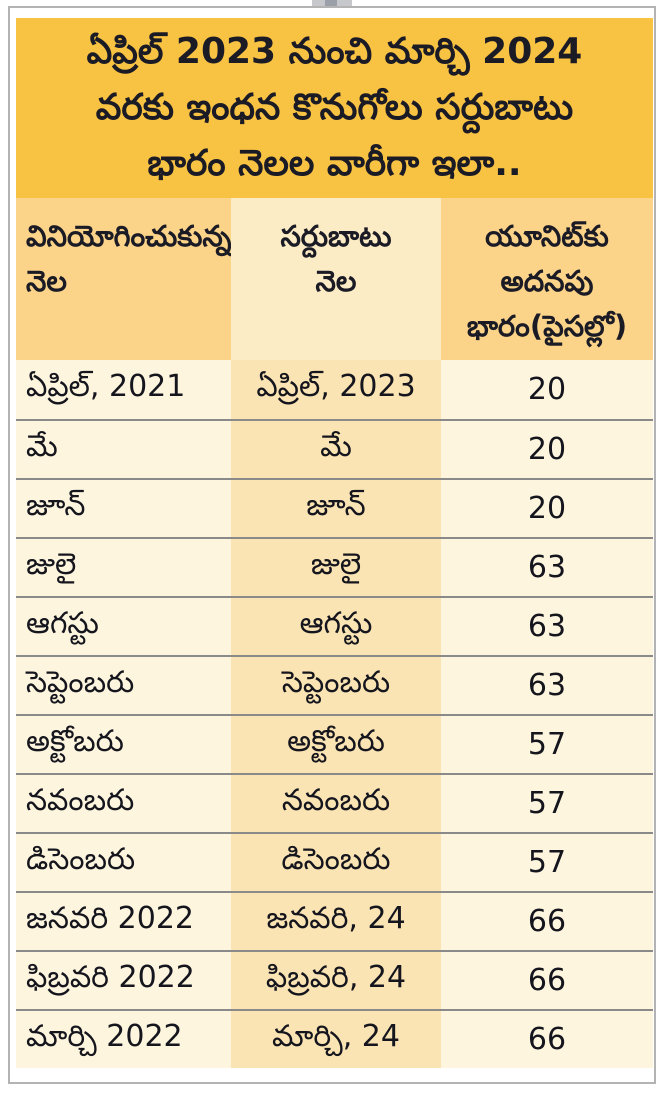 This screenshot has width=670, height=1095. What do you see at coordinates (123, 1038) in the screenshot?
I see `cell-used-month: మార్చి 2022` at bounding box center [123, 1038].